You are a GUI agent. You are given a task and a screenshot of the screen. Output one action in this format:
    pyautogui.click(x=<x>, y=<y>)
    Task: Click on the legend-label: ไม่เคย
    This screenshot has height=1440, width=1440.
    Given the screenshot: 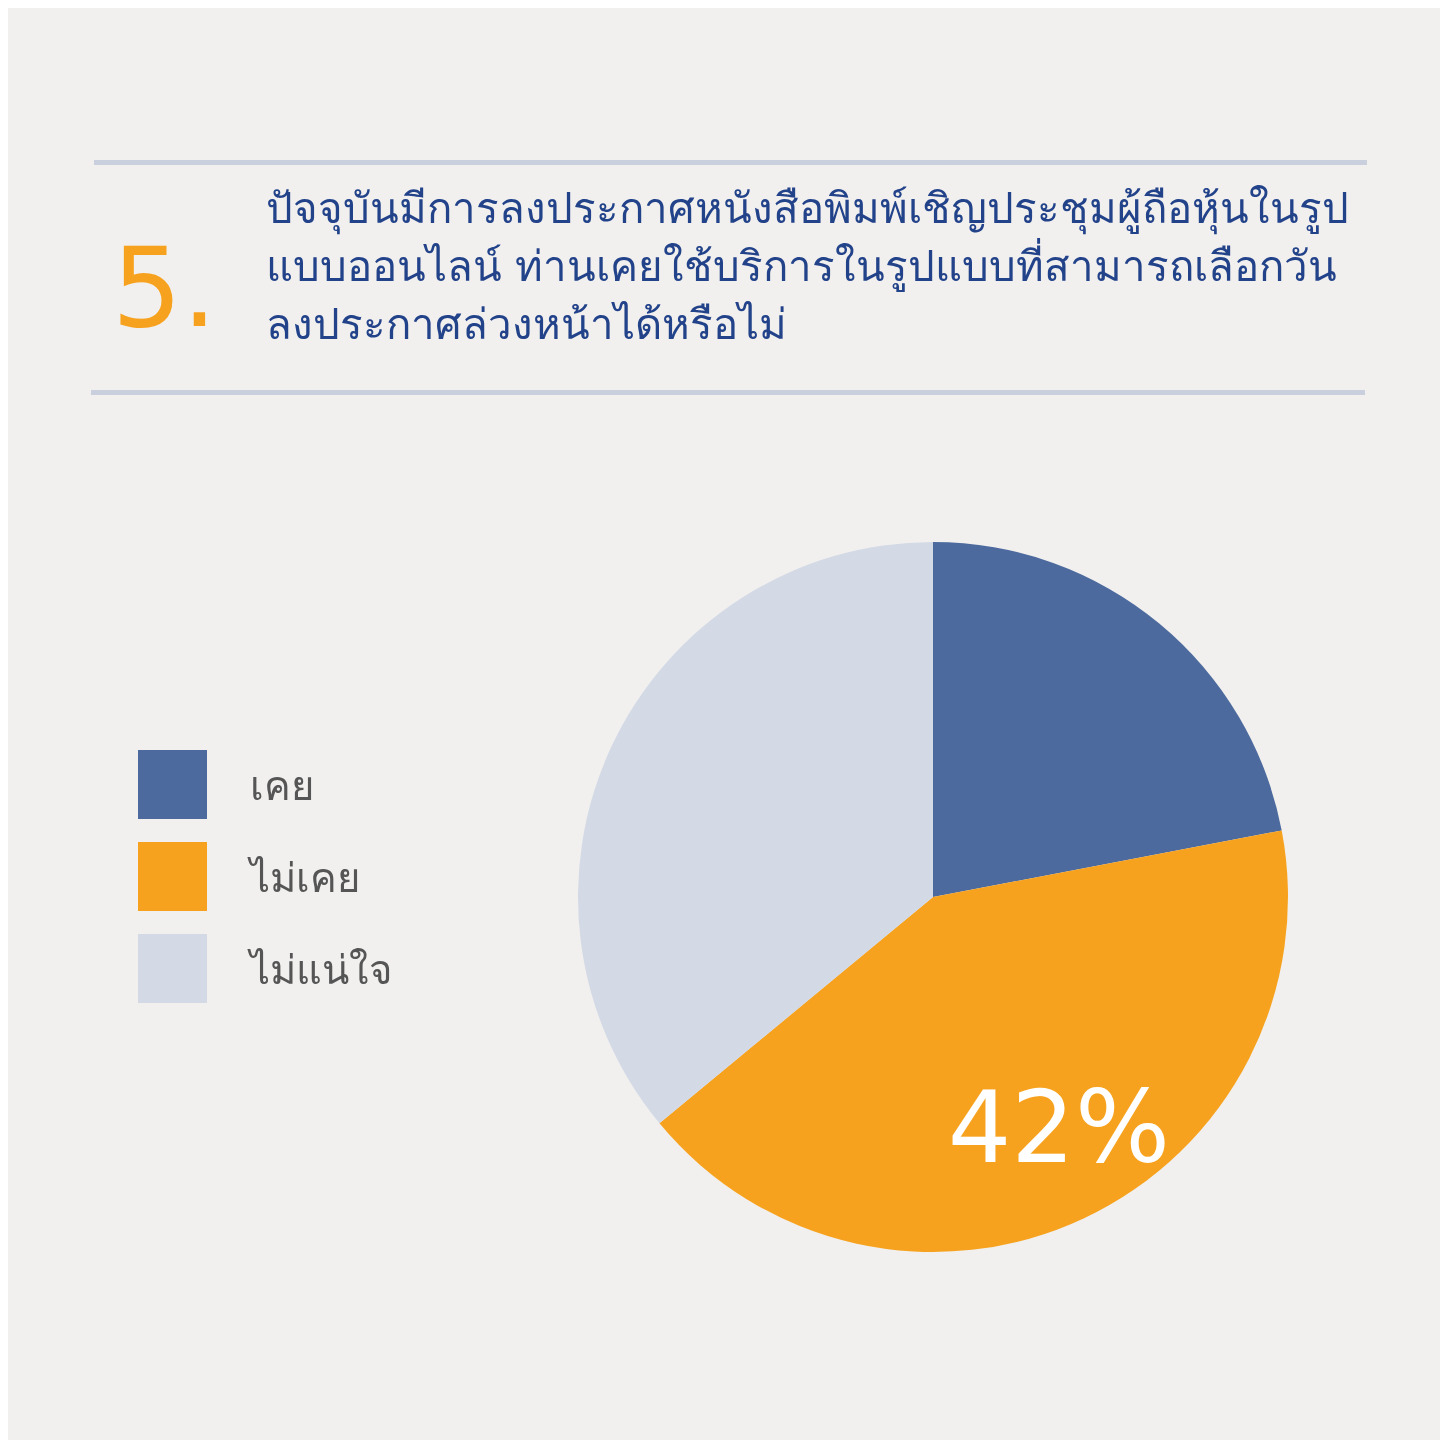 What is the action you would take?
    pyautogui.click(x=303, y=878)
    